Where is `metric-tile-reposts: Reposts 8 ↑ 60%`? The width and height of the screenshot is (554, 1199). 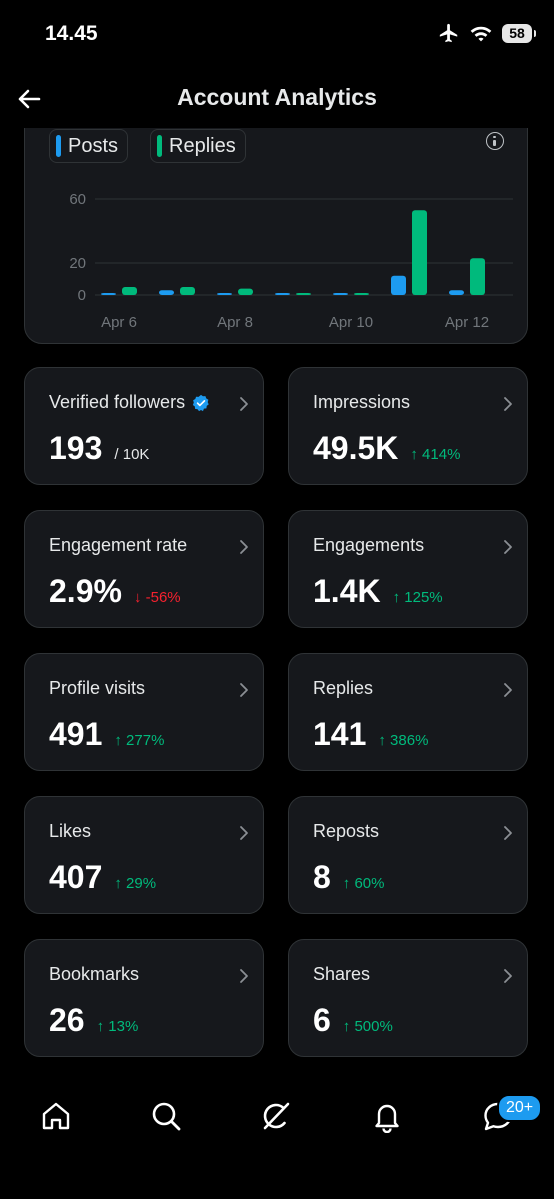 metric-tile-reposts: Reposts 8 ↑ 60% is located at coordinates (408, 855).